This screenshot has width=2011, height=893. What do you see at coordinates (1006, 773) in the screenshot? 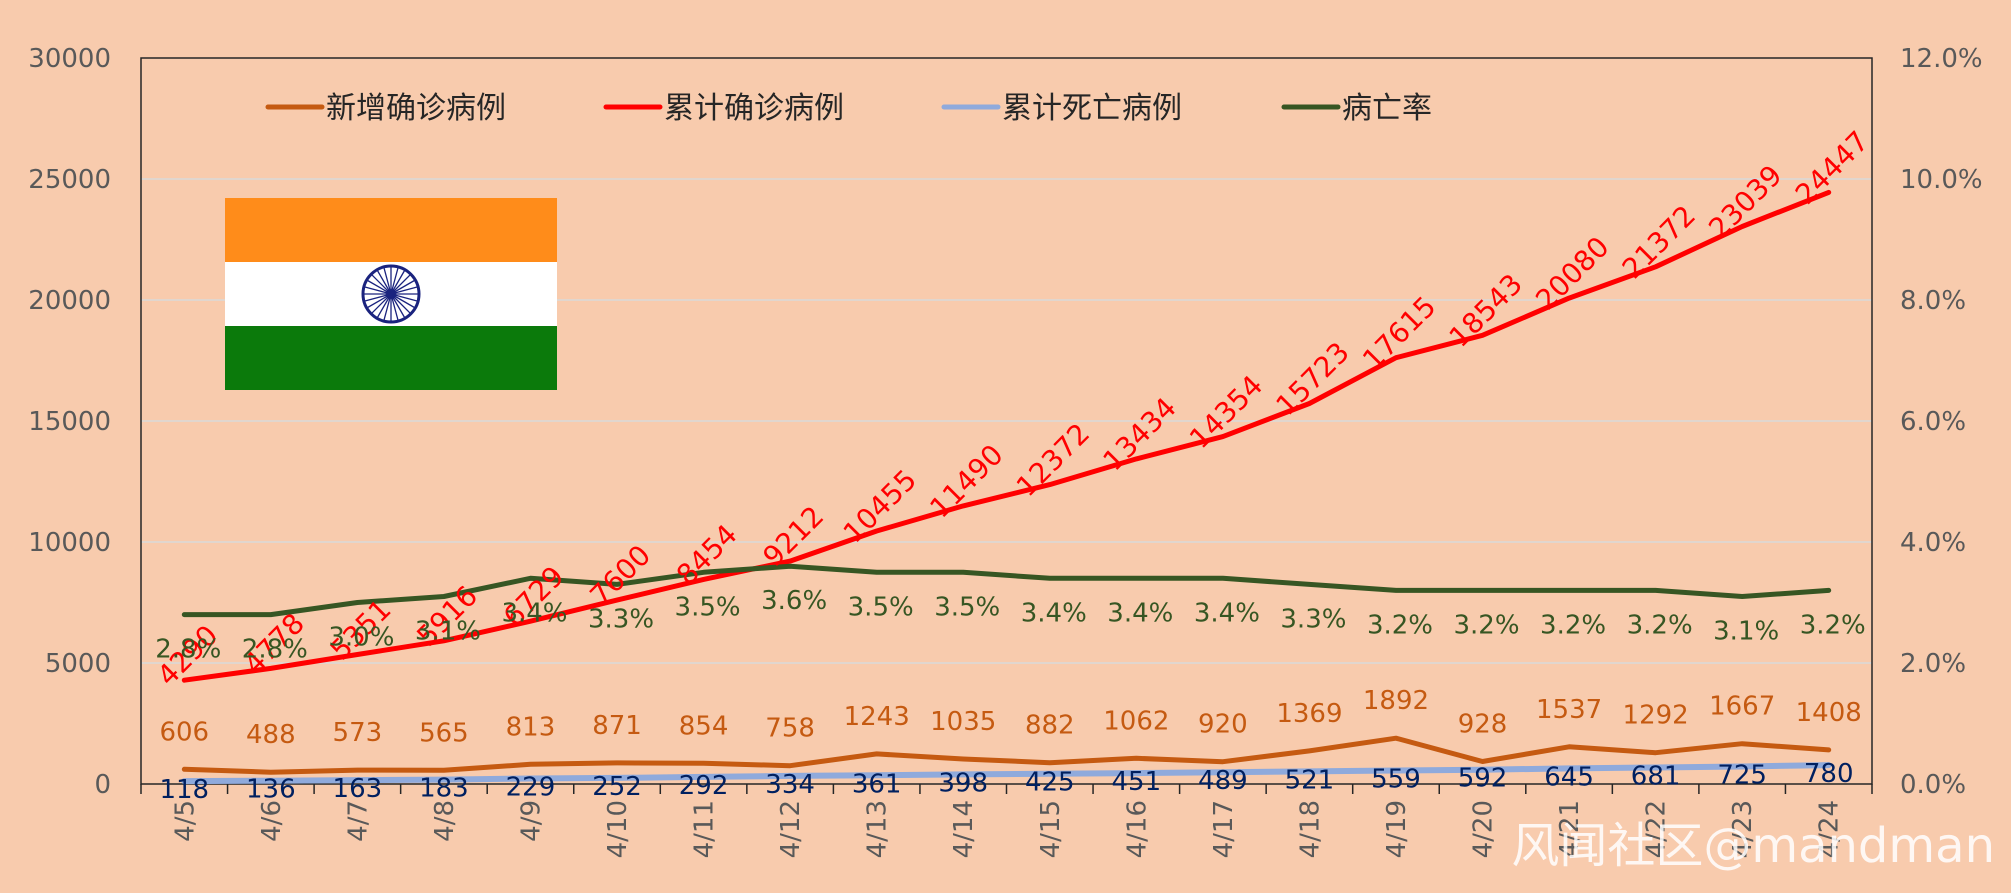
I see `series-line-cumulative-deaths` at bounding box center [1006, 773].